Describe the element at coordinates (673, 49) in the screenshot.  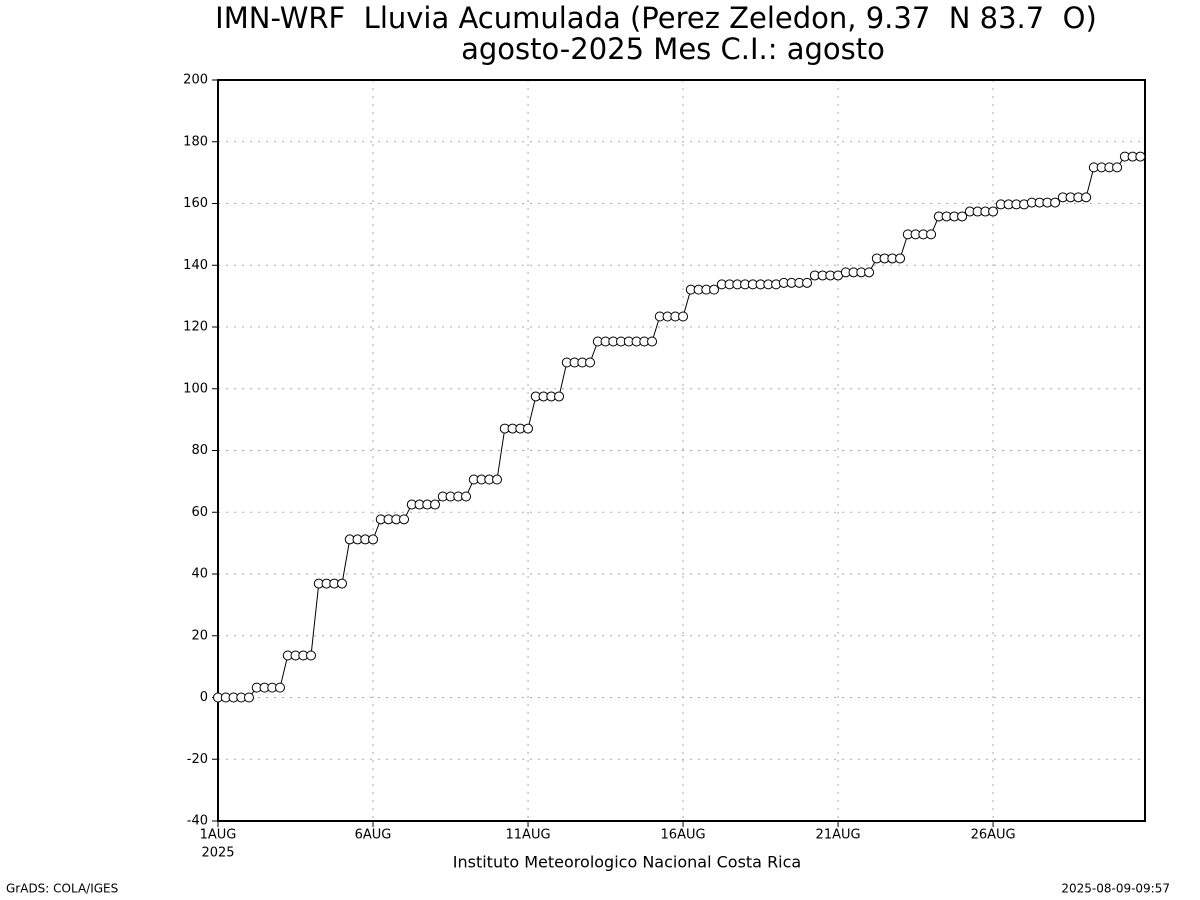
I see `chart-subtitle: agosto-2025 Mes C.I.: agosto` at that location.